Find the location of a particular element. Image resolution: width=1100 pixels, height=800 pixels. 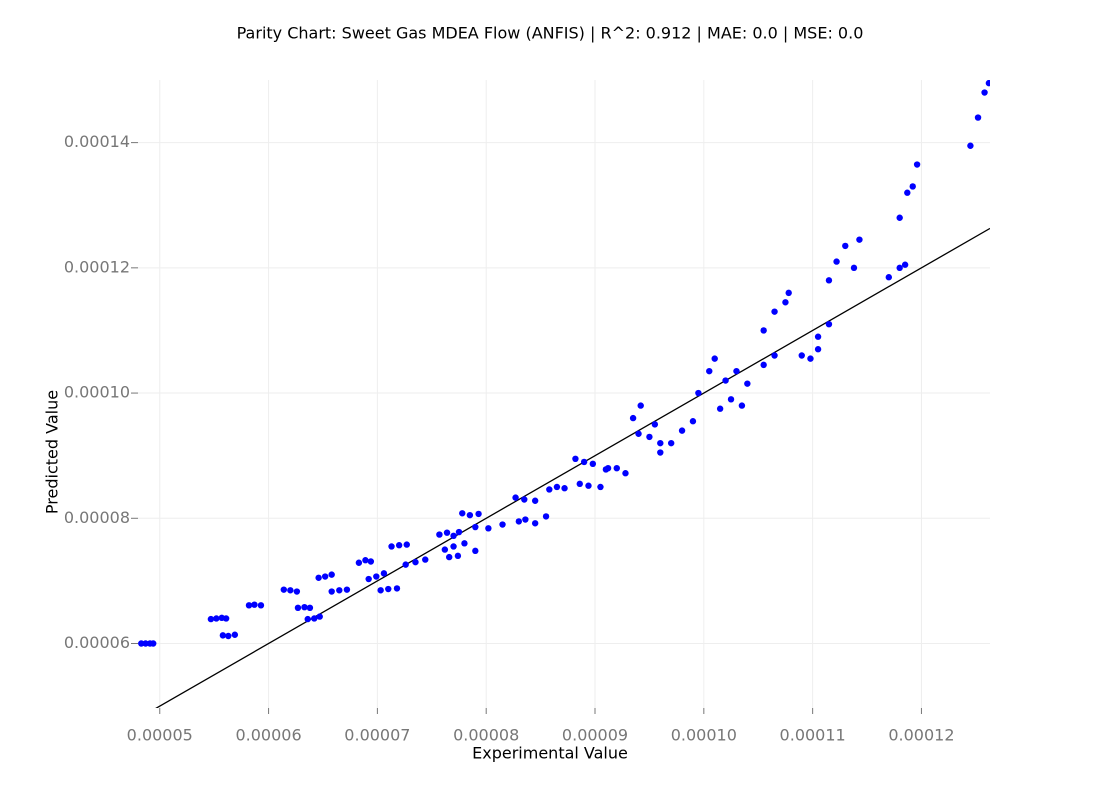

y-tick-label: 0.00014 is located at coordinates (97, 141).